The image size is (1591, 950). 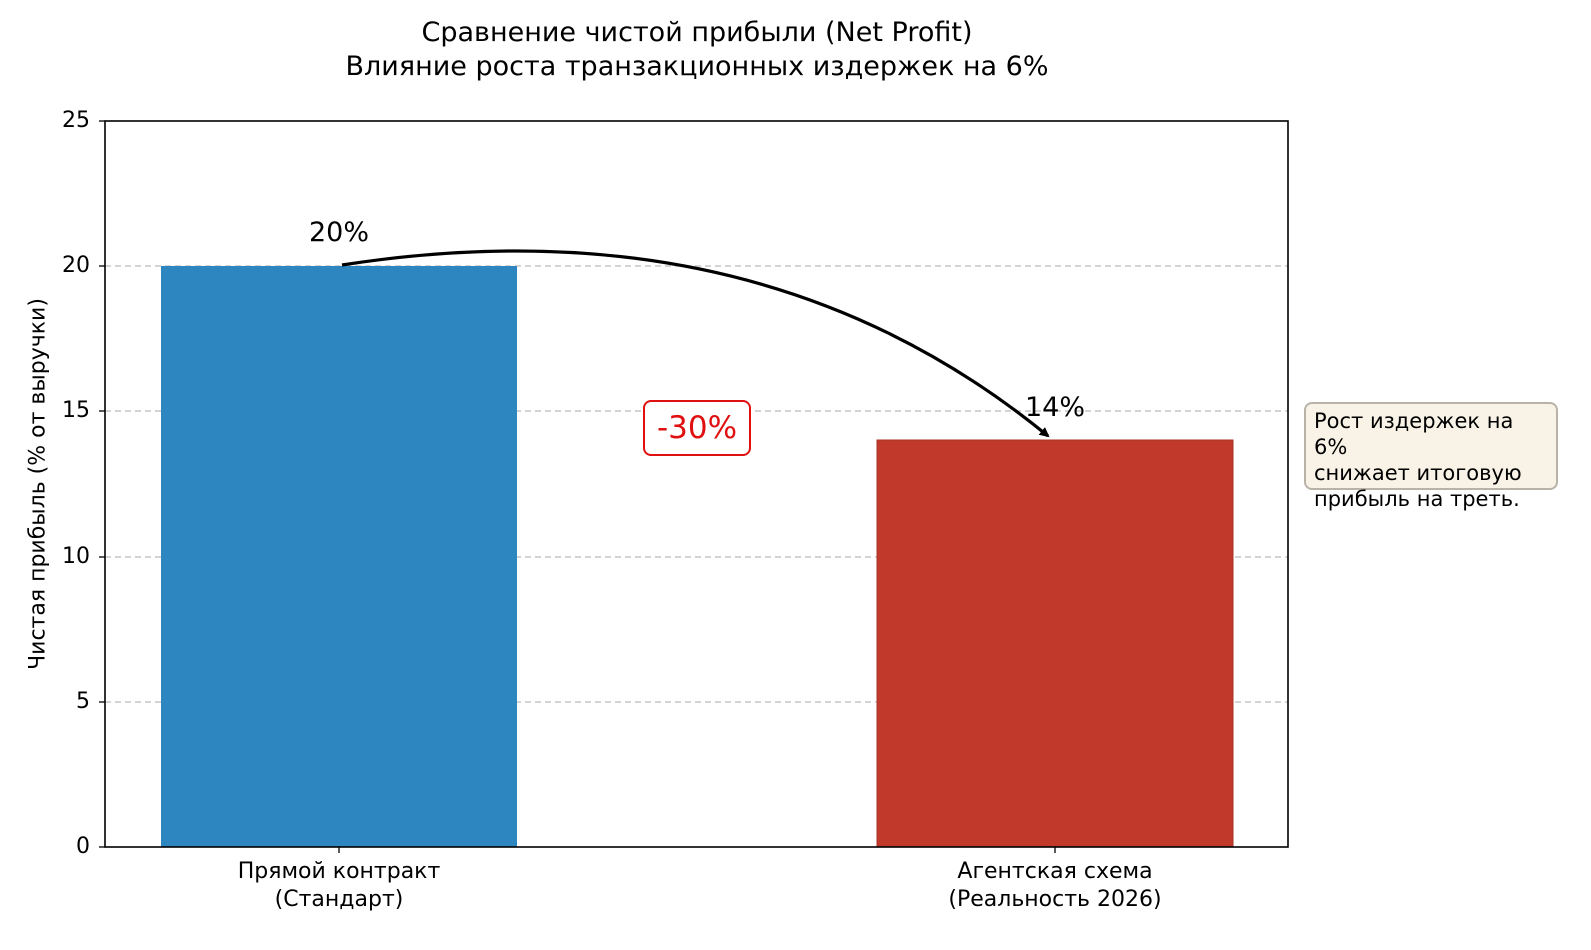 I want to click on ytick-5: 5, so click(x=83, y=701).